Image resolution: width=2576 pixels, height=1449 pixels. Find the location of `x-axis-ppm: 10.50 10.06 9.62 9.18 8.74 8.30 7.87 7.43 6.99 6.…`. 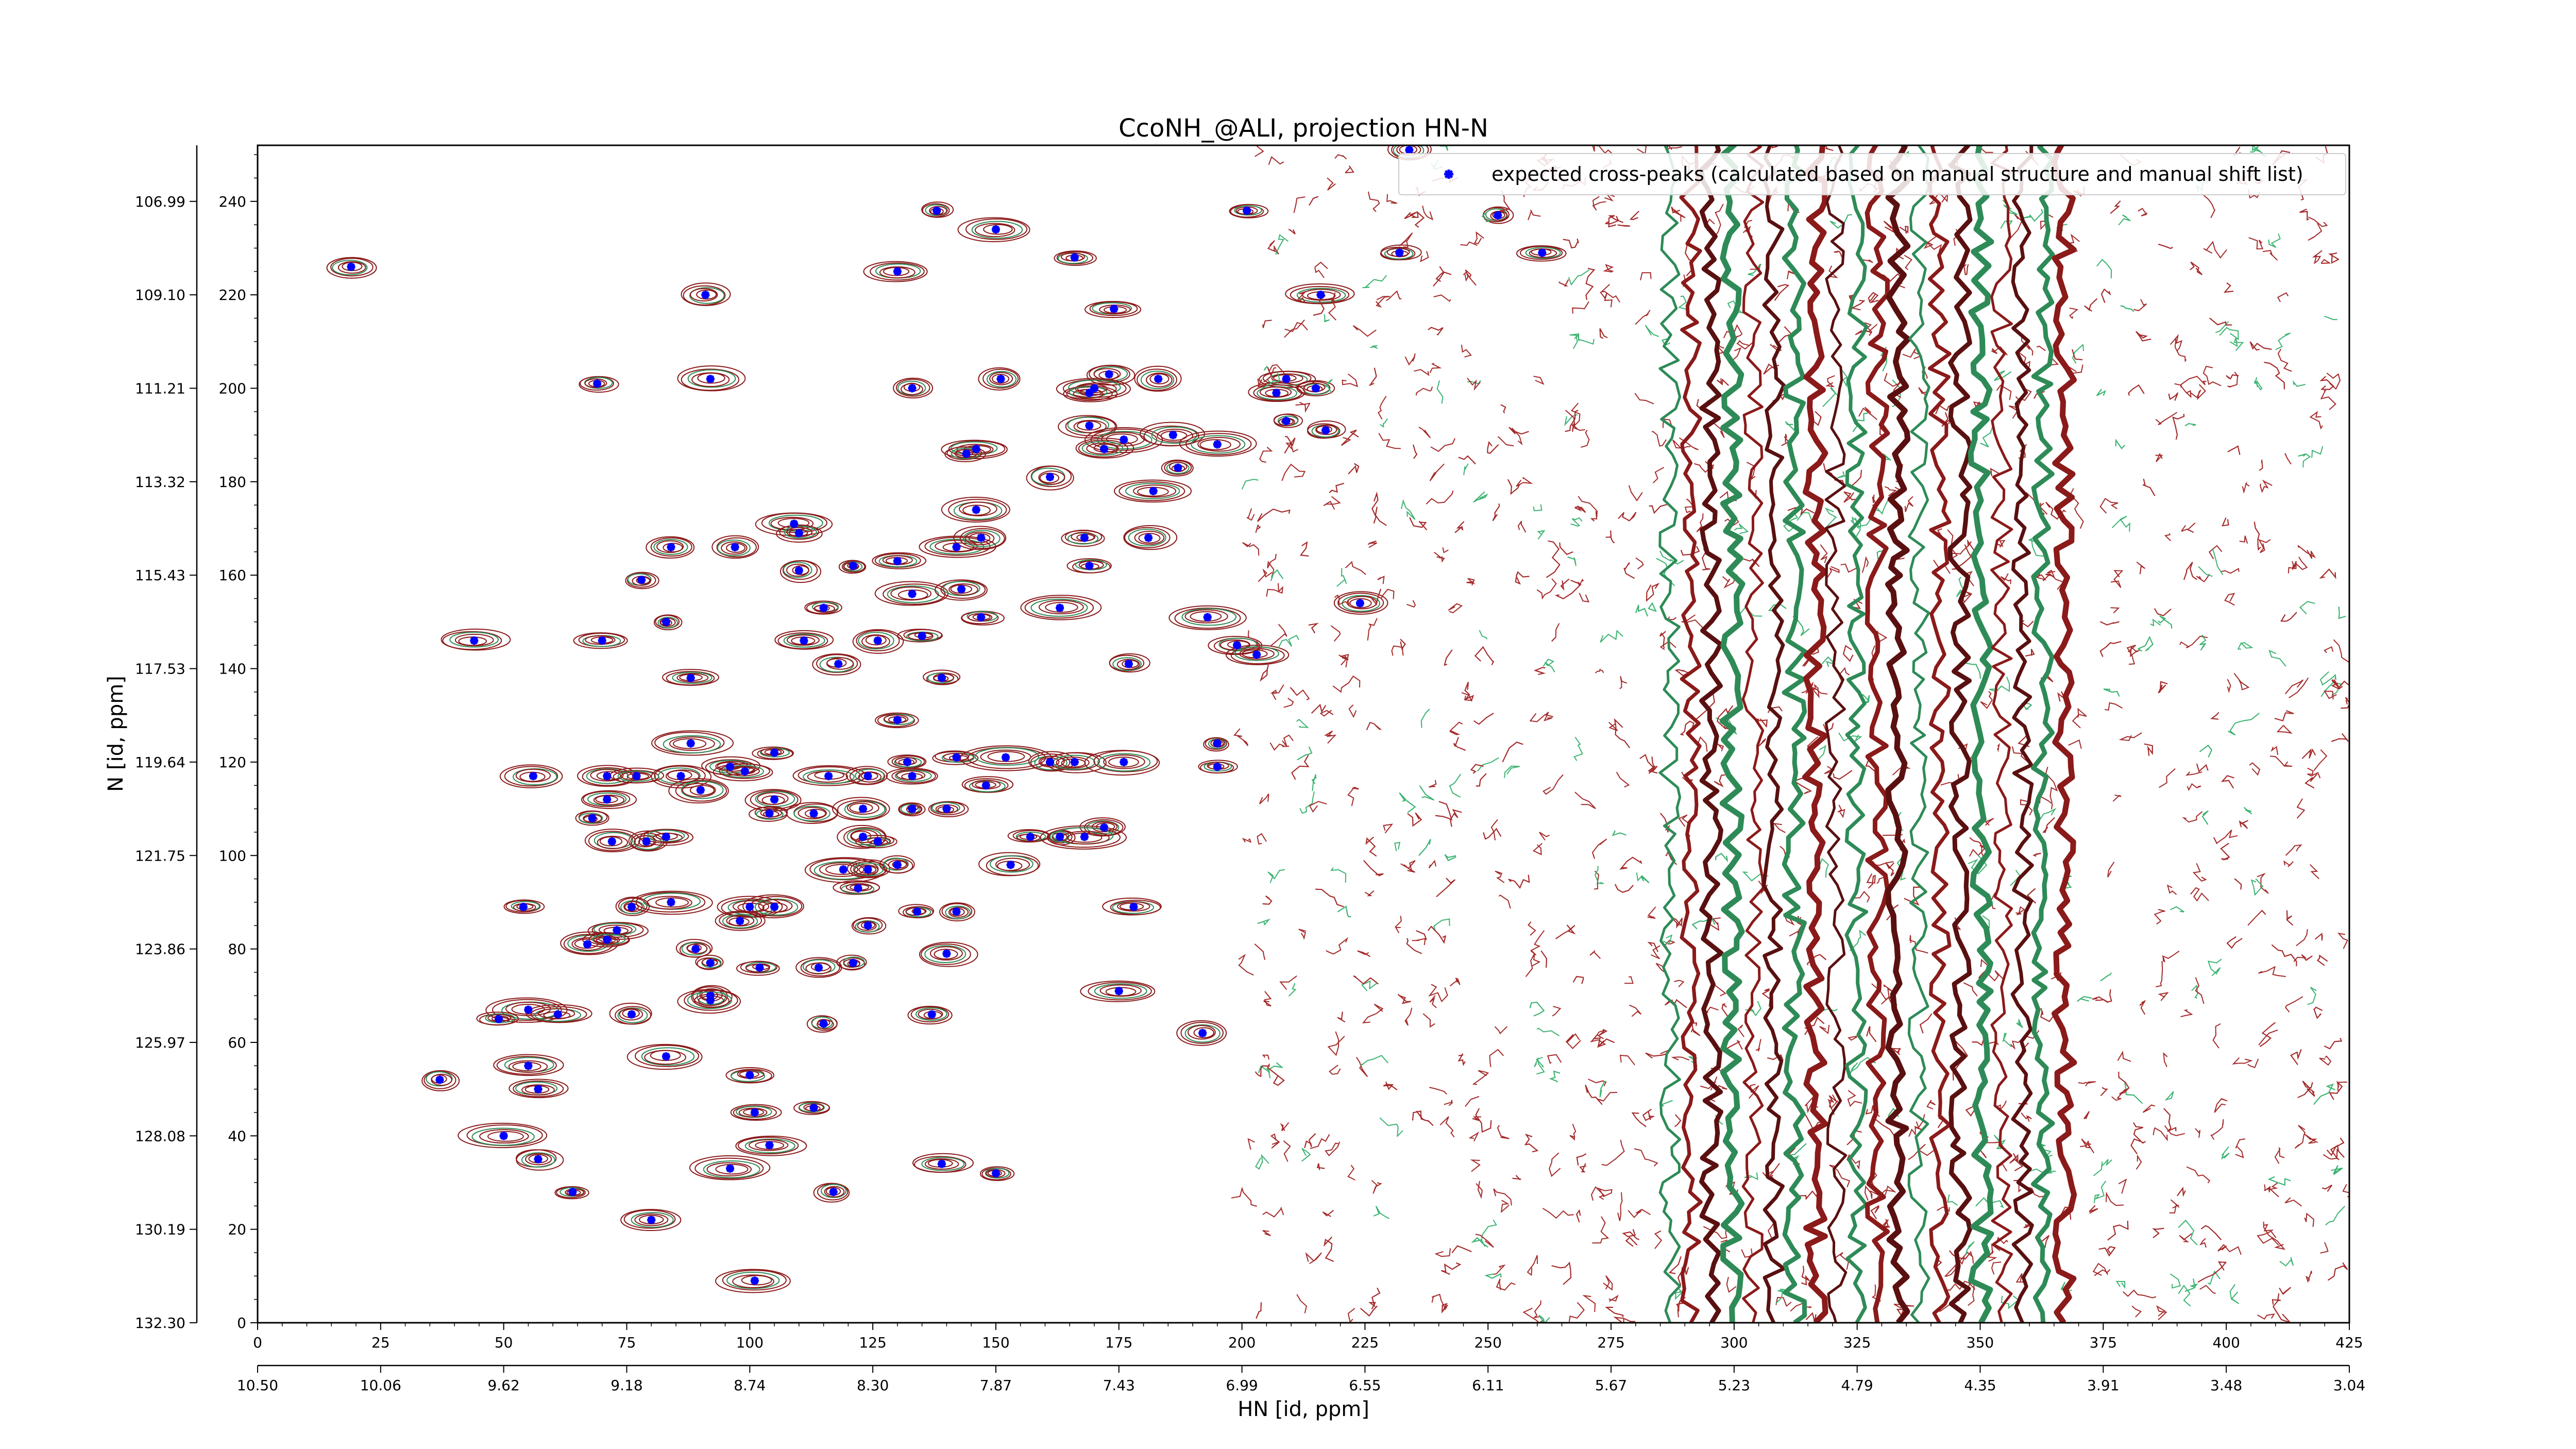

x-axis-ppm: 10.50 10.06 9.62 9.18 8.74 8.30 7.87 7.43 6.99 6.… is located at coordinates (1301, 1379).